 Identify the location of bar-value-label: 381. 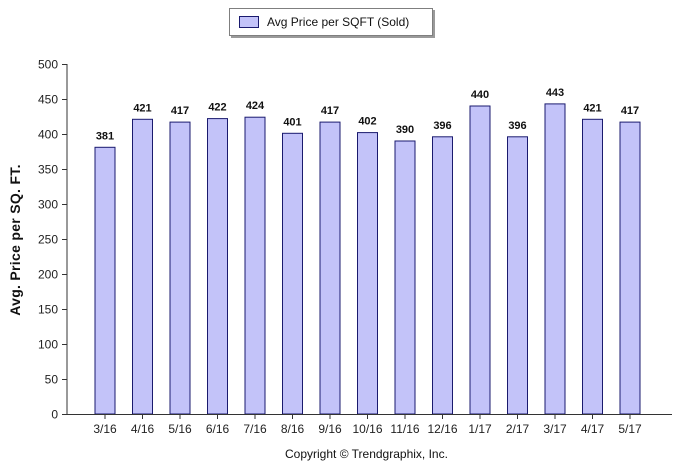
(105, 136).